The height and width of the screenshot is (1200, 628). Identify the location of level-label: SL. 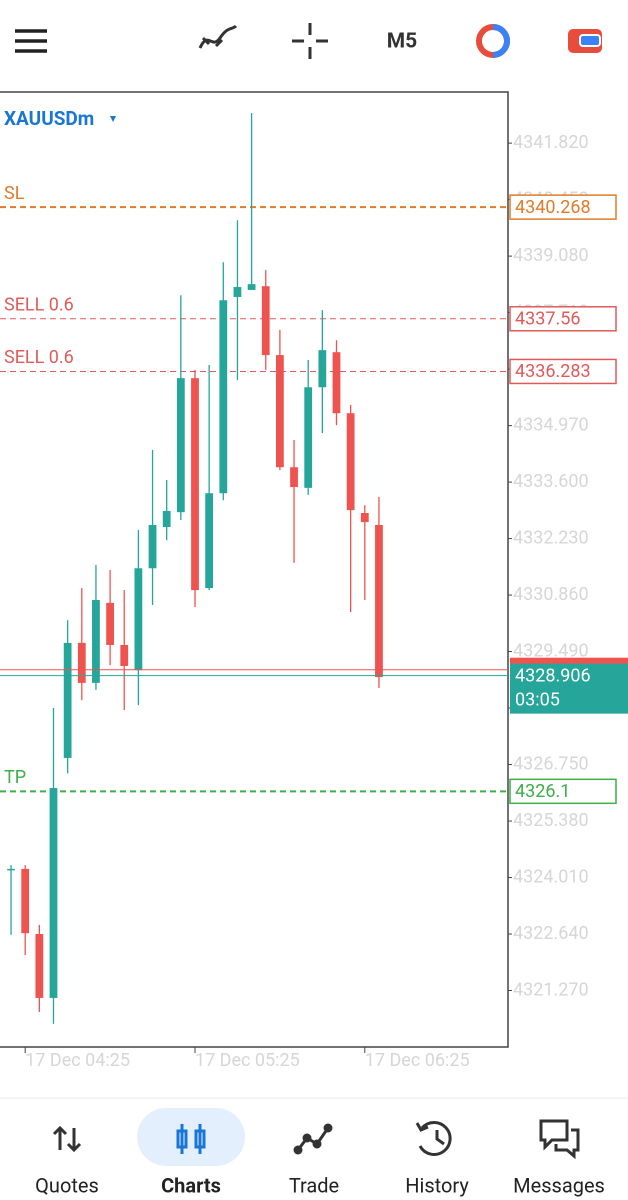
(14, 193).